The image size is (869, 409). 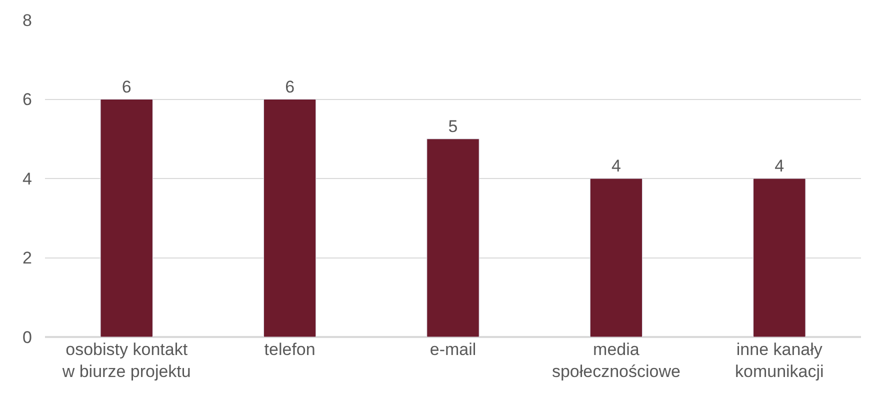 I want to click on x-tick-label: telefon, so click(x=290, y=349).